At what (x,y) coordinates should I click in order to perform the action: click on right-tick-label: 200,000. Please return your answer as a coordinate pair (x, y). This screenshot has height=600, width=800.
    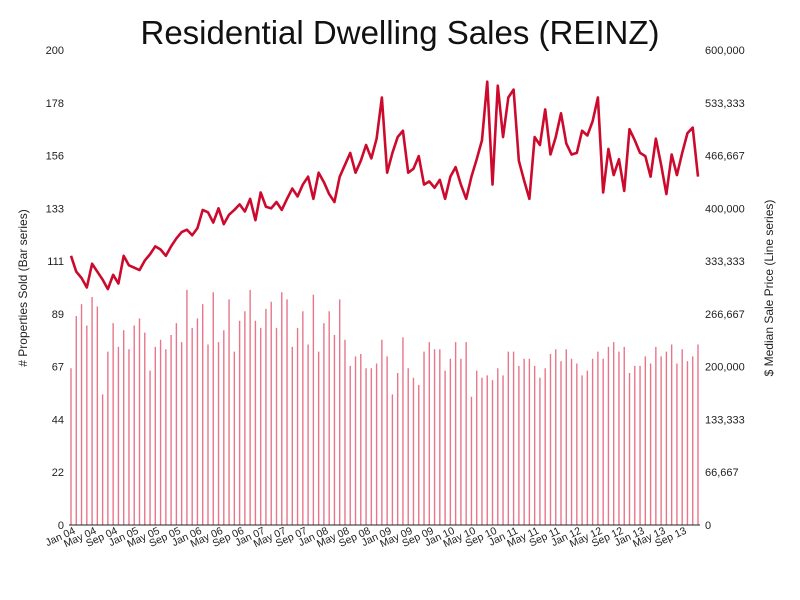
    Looking at the image, I should click on (725, 368).